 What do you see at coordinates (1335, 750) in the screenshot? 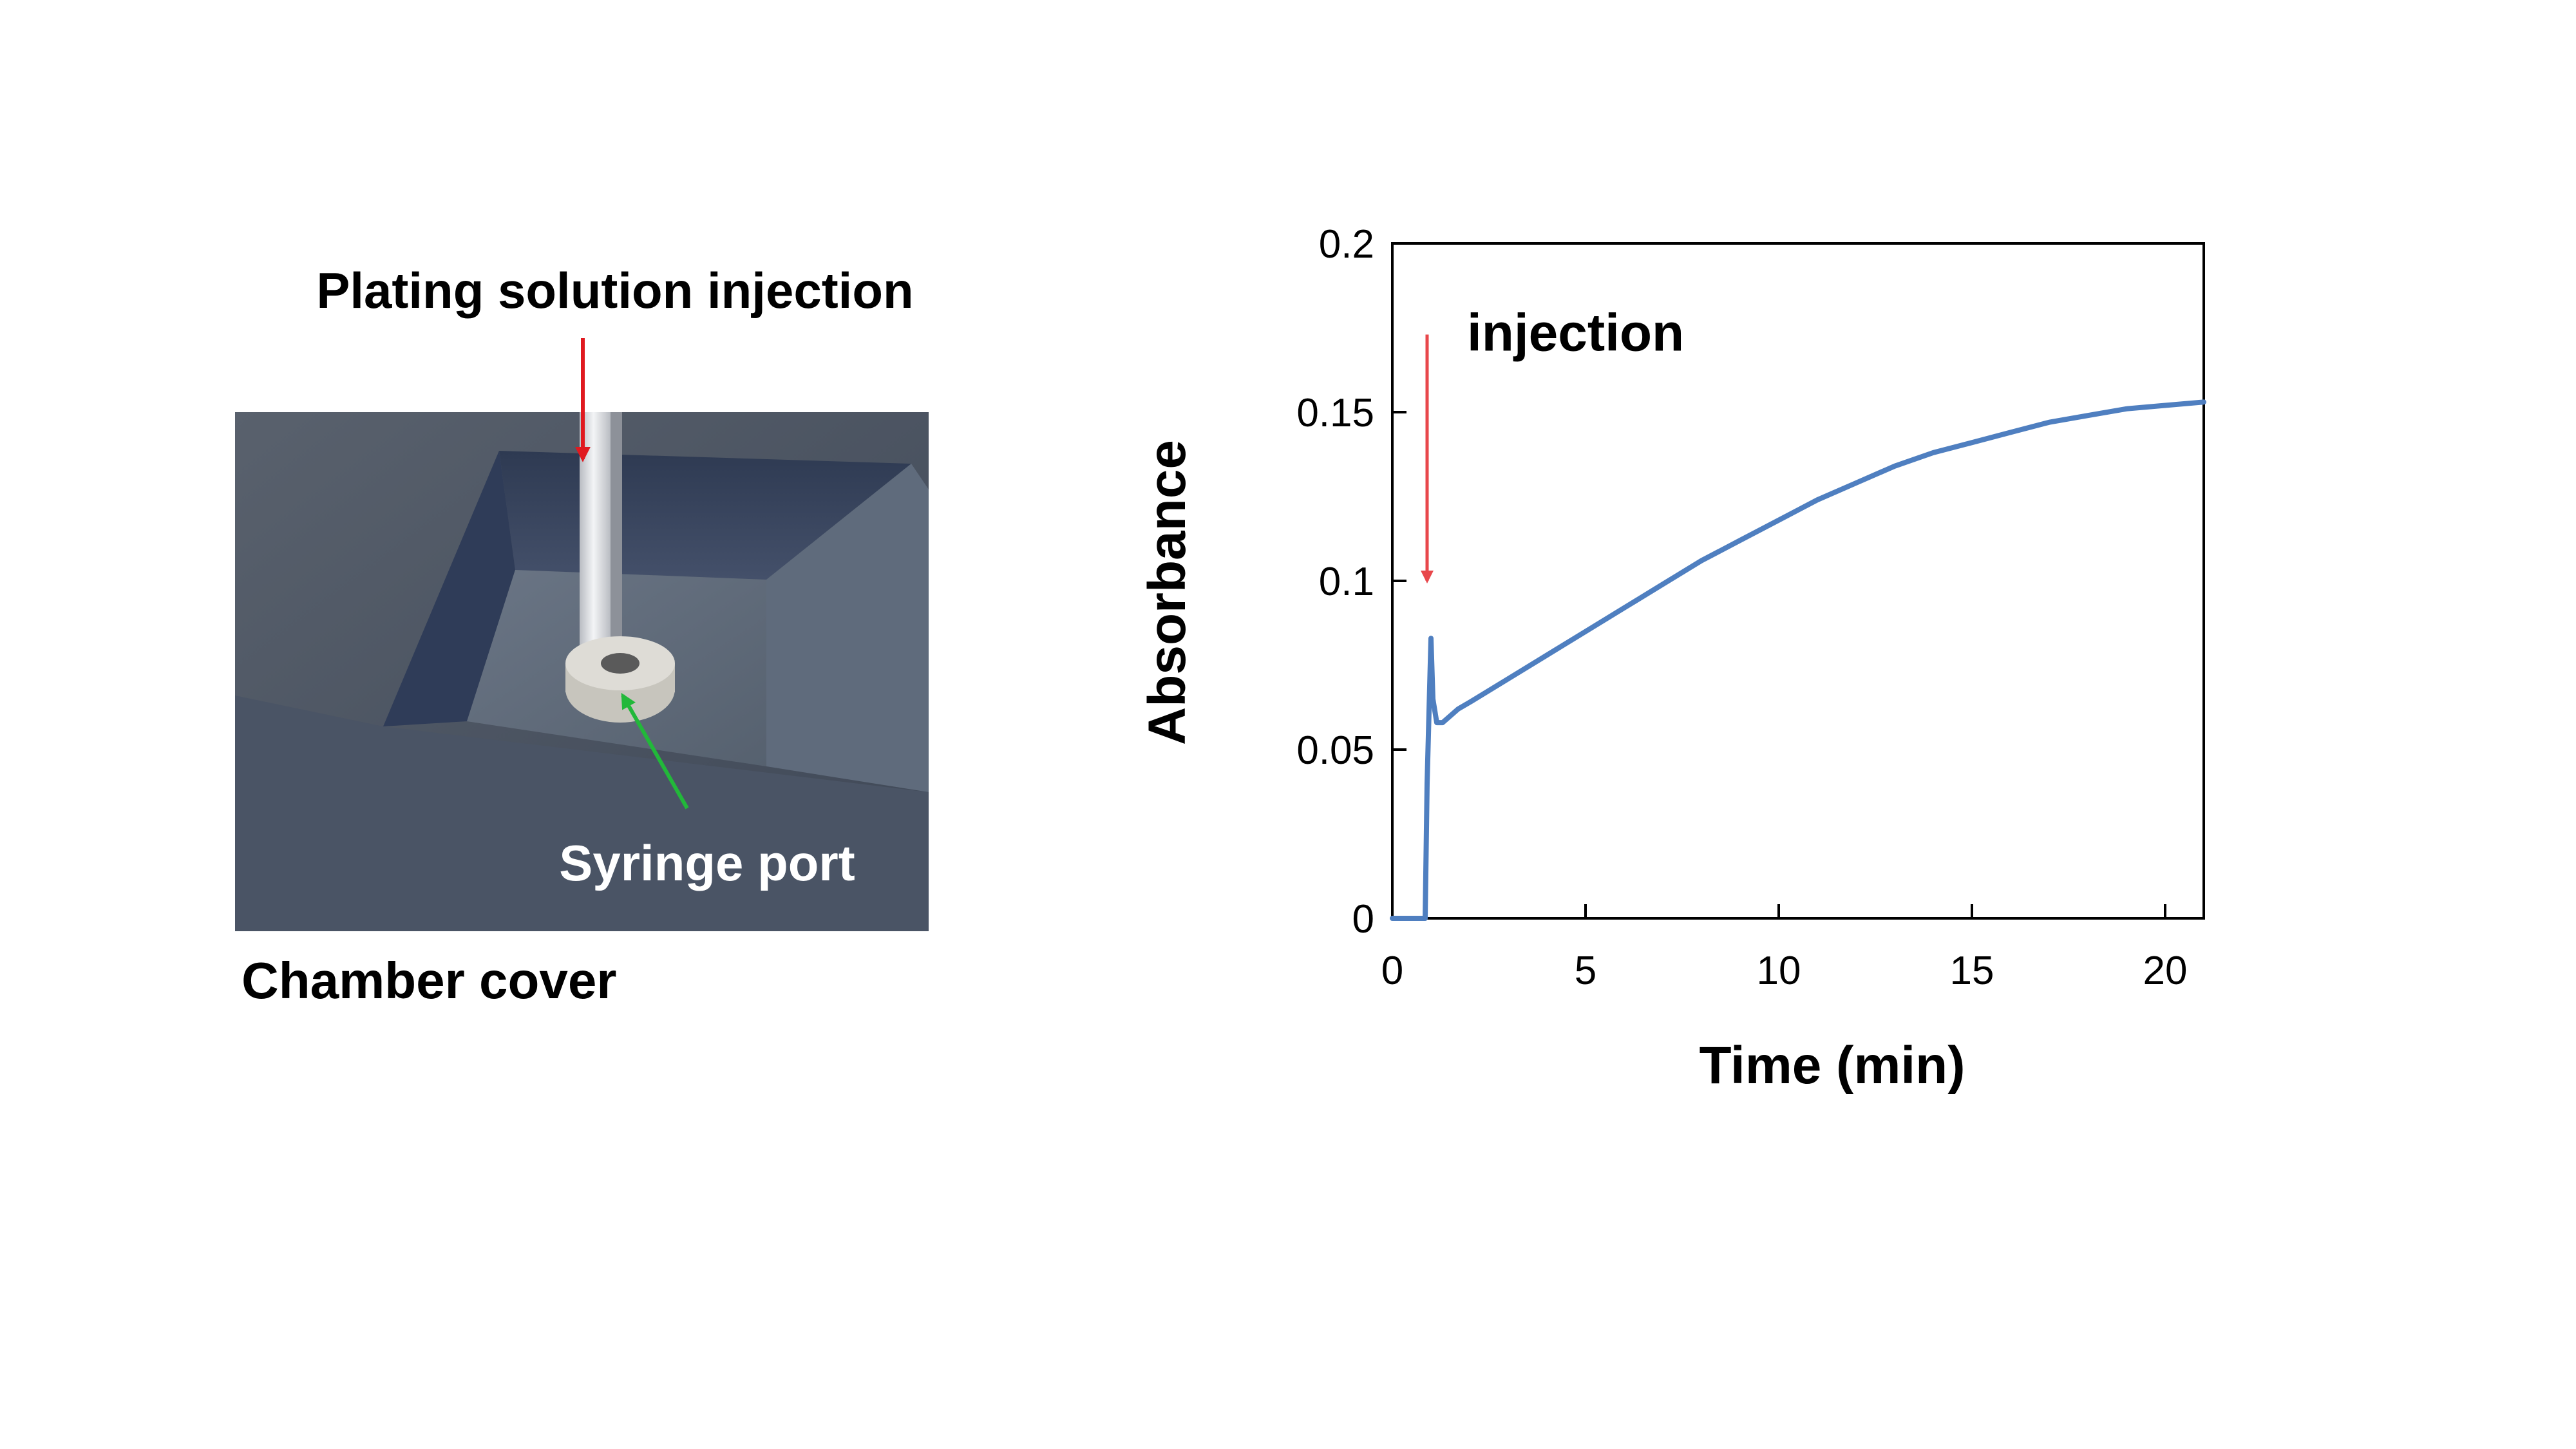
I see `y-tick-label: 0.05` at bounding box center [1335, 750].